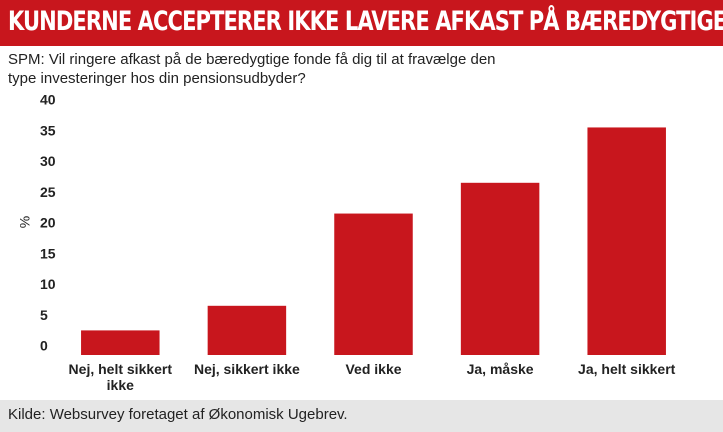  Describe the element at coordinates (48, 130) in the screenshot. I see `y-tick-label: 35` at that location.